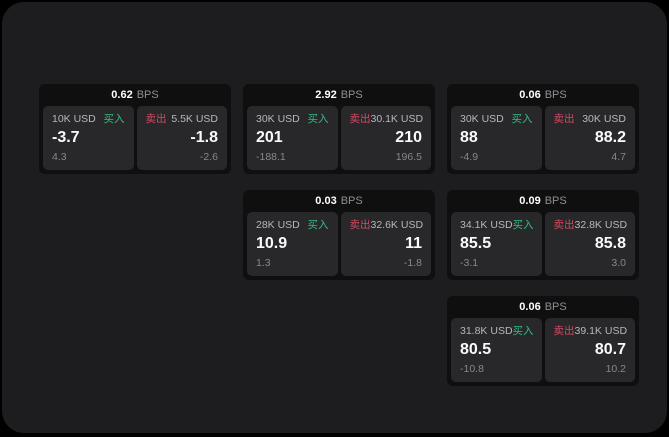 Image resolution: width=669 pixels, height=437 pixels. What do you see at coordinates (615, 369) in the screenshot?
I see `sell-change: 10.2` at bounding box center [615, 369].